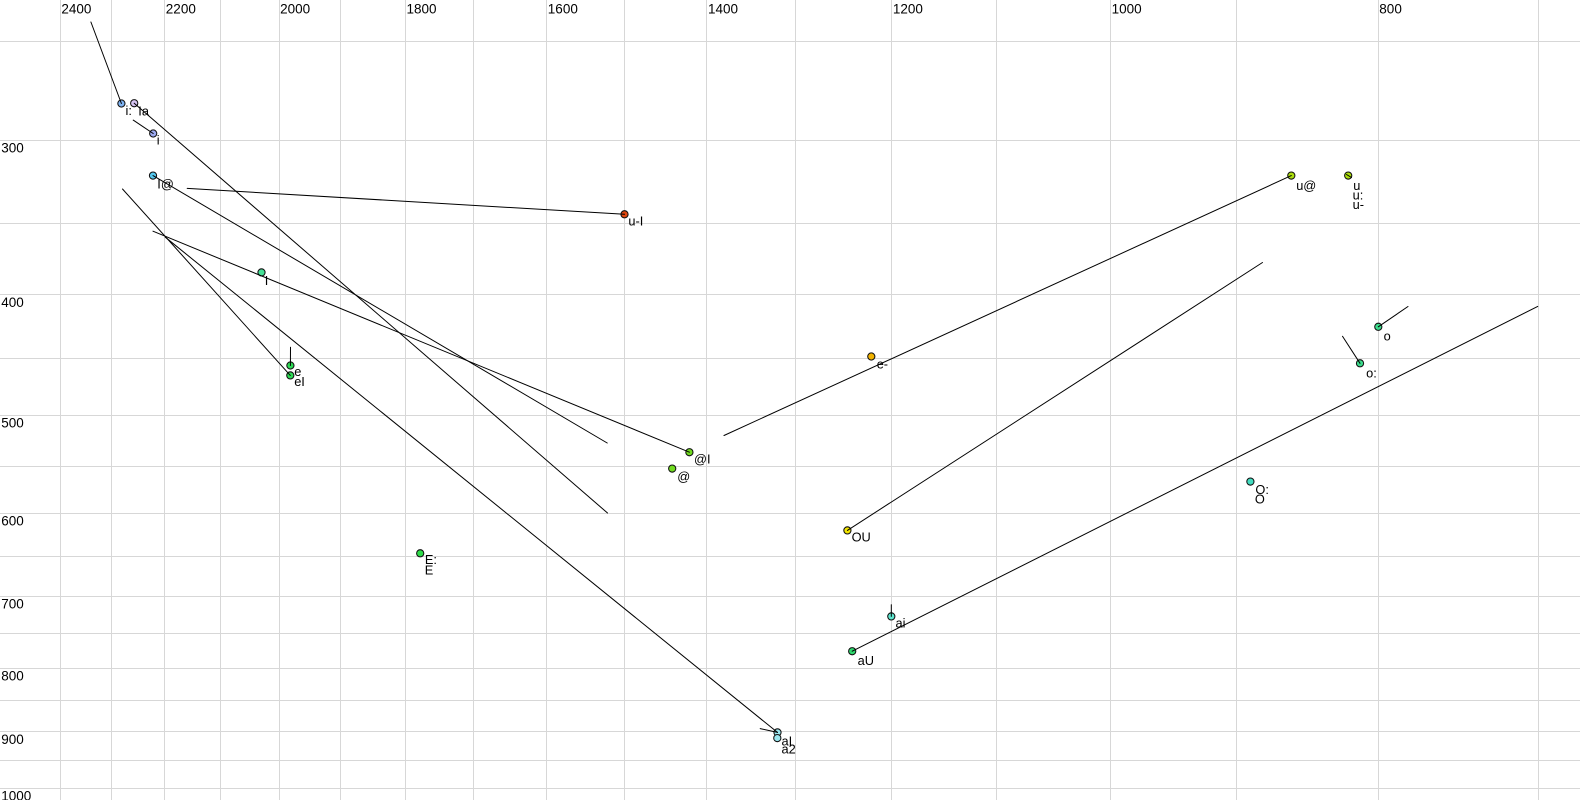  I want to click on svg-text: 1800, so click(422, 8).